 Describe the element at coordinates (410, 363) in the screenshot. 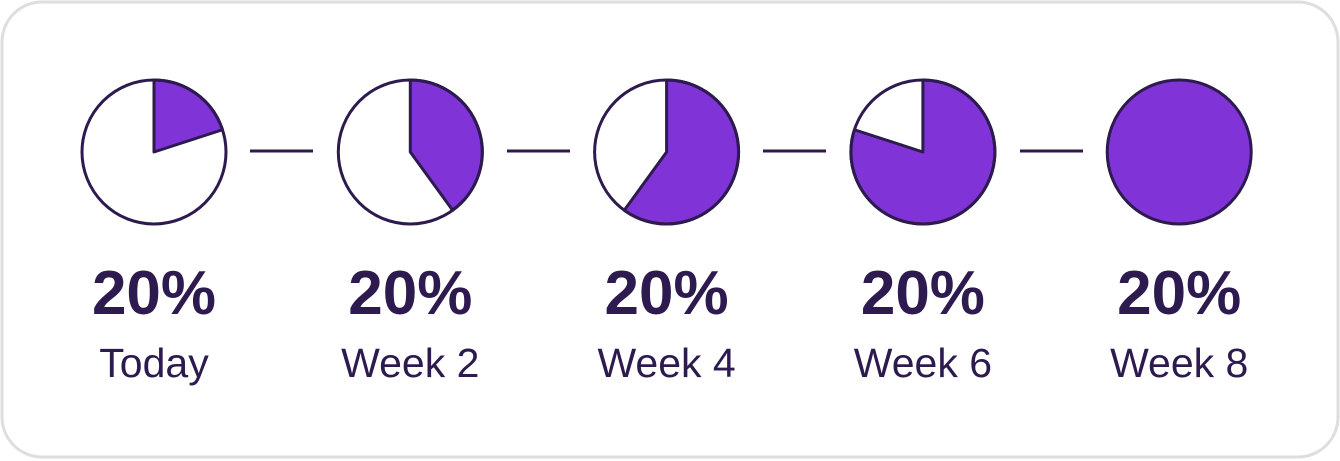

I see `step-label: Week 2` at that location.